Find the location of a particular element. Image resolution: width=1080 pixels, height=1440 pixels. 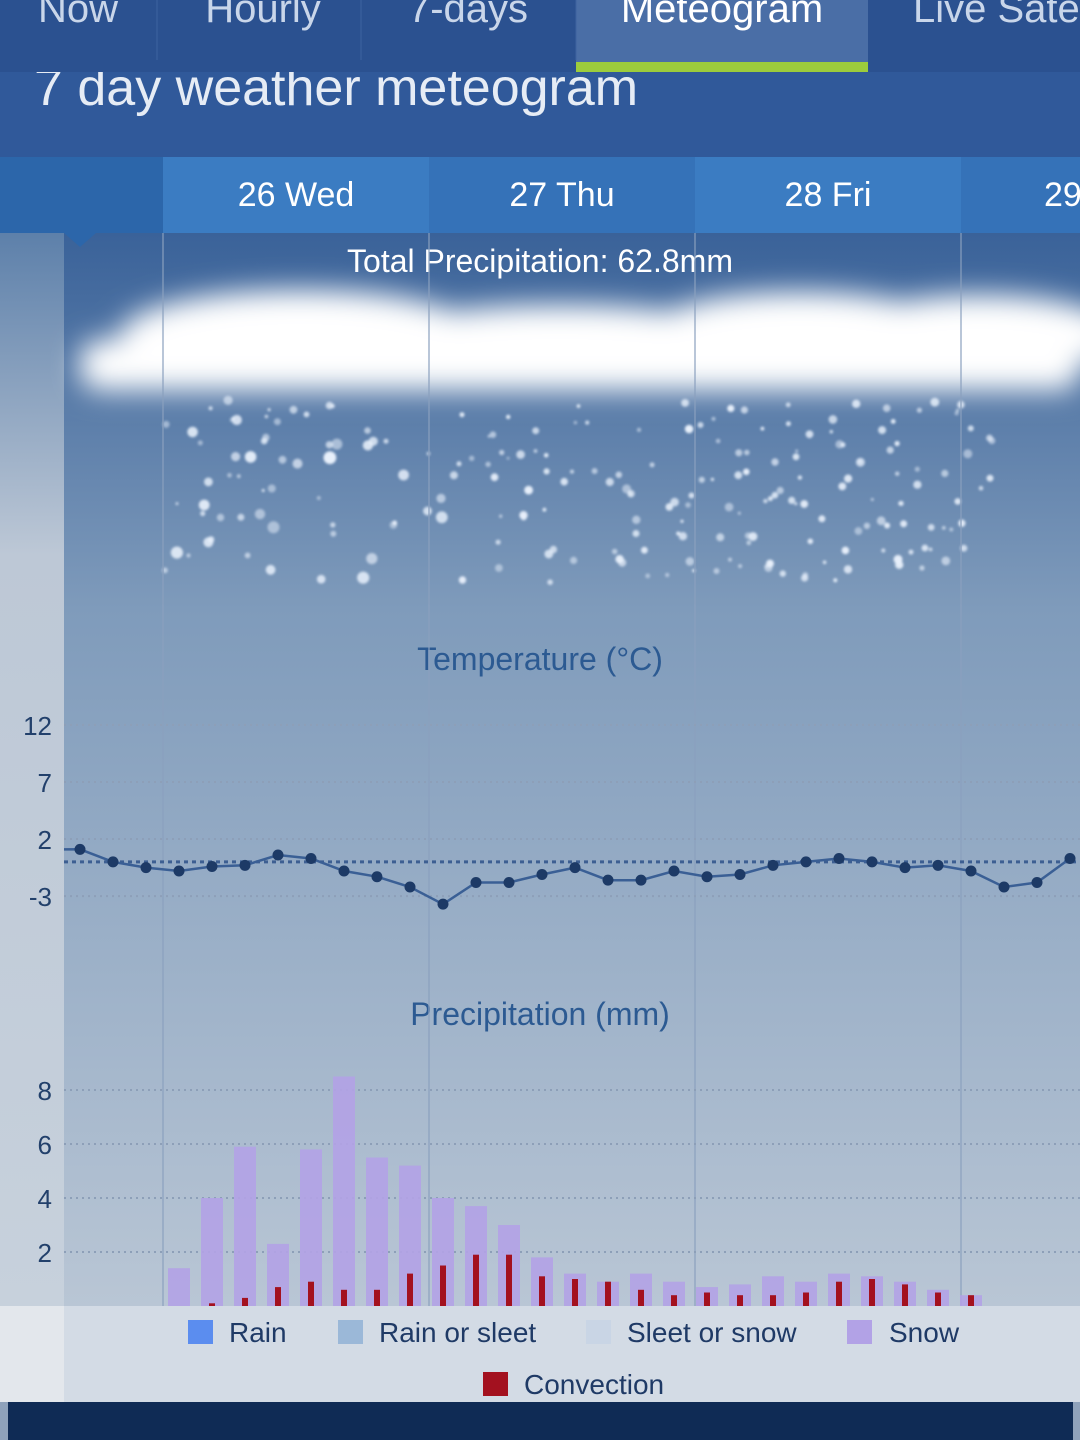

legend-label: Sleet or snow is located at coordinates (712, 1332).